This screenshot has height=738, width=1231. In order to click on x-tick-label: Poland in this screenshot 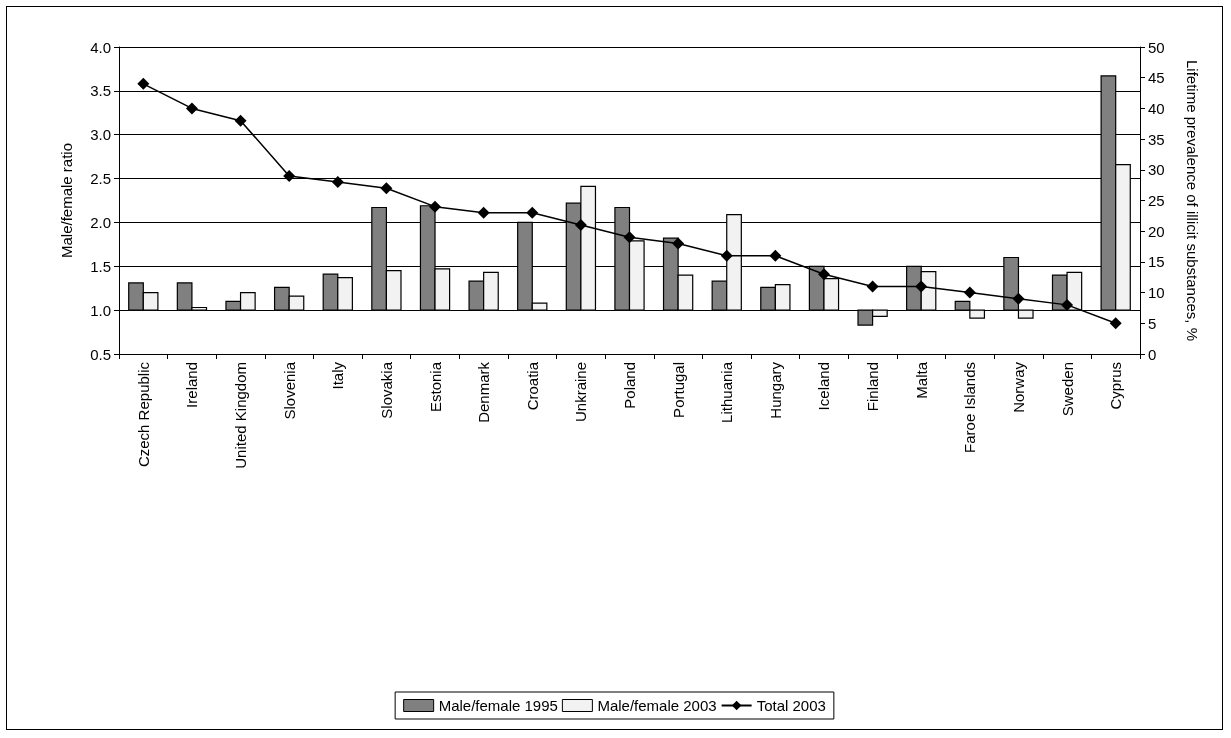, I will do `click(629, 385)`.